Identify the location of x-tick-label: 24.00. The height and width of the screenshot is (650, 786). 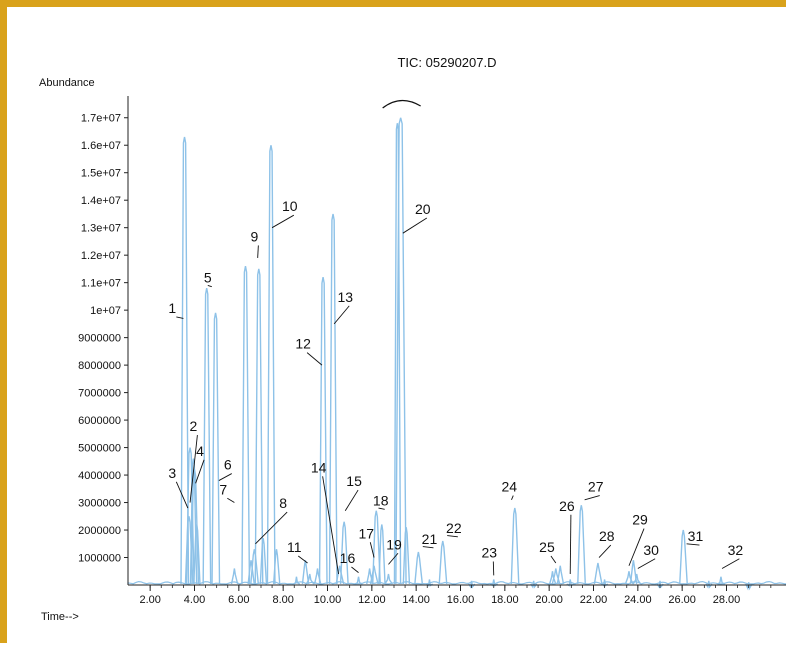
(638, 600).